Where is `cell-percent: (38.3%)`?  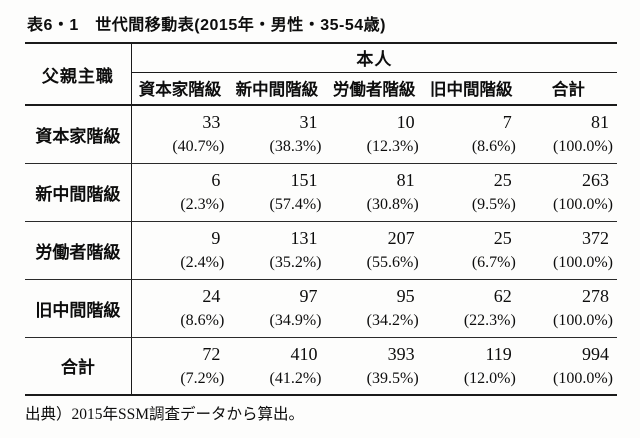 cell-percent: (38.3%) is located at coordinates (295, 147).